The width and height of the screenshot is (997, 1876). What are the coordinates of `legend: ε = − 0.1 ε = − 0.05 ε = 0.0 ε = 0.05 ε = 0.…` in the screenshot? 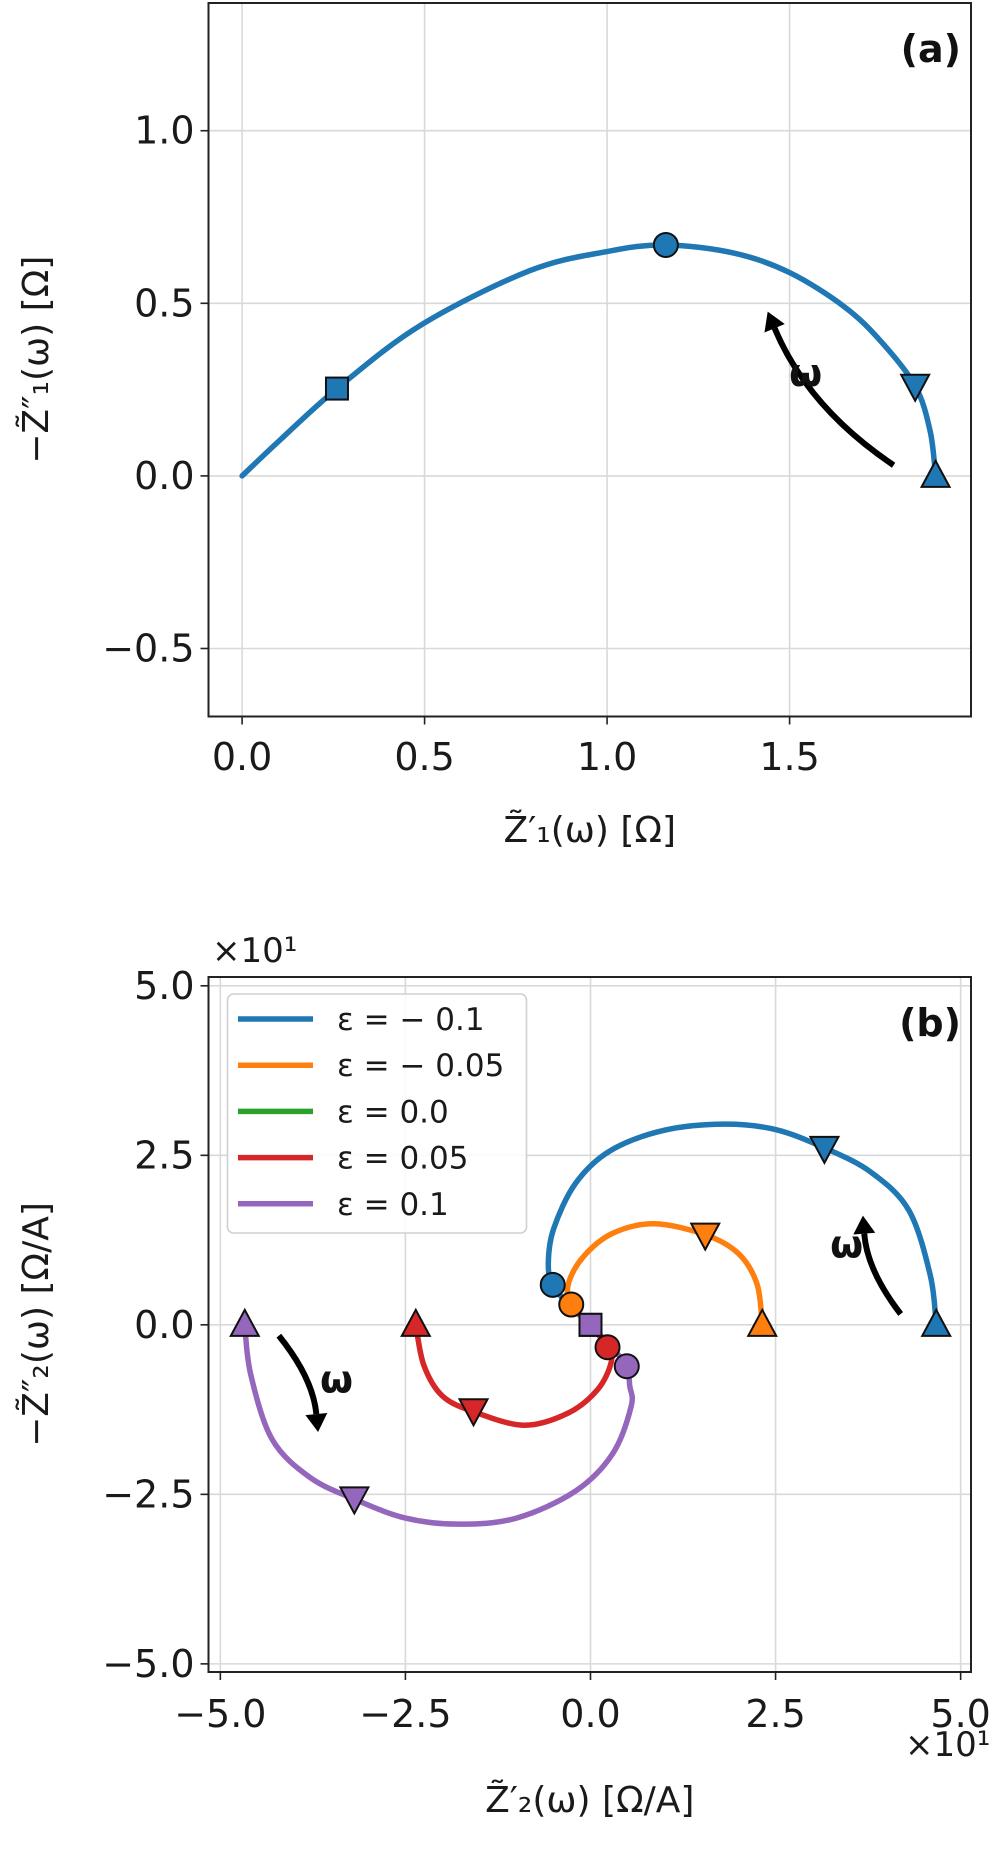 It's located at (377, 1113).